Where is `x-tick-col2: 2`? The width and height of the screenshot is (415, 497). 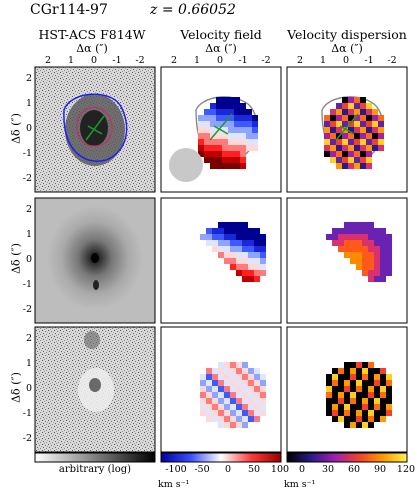
x-tick-col2: 2 is located at coordinates (174, 60).